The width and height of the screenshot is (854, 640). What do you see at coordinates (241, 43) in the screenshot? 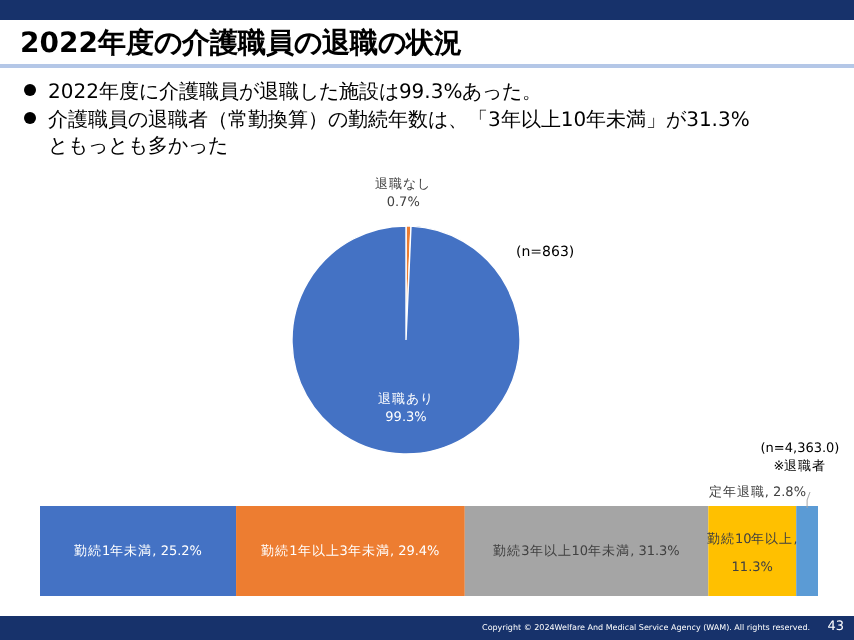
I see `chart-title: 2022年度の介護職員の退職の状況` at bounding box center [241, 43].